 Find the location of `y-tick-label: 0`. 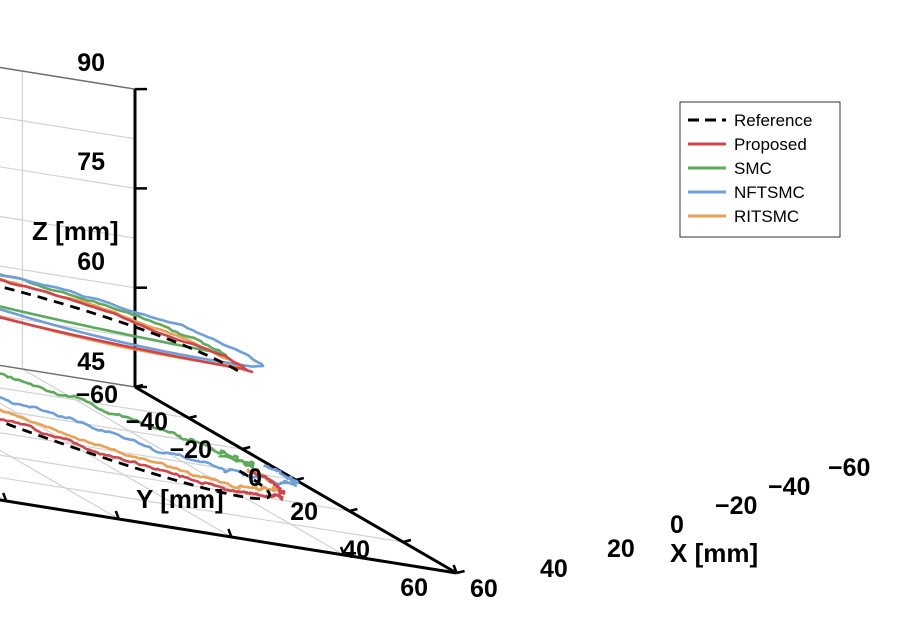

y-tick-label: 0 is located at coordinates (255, 478).